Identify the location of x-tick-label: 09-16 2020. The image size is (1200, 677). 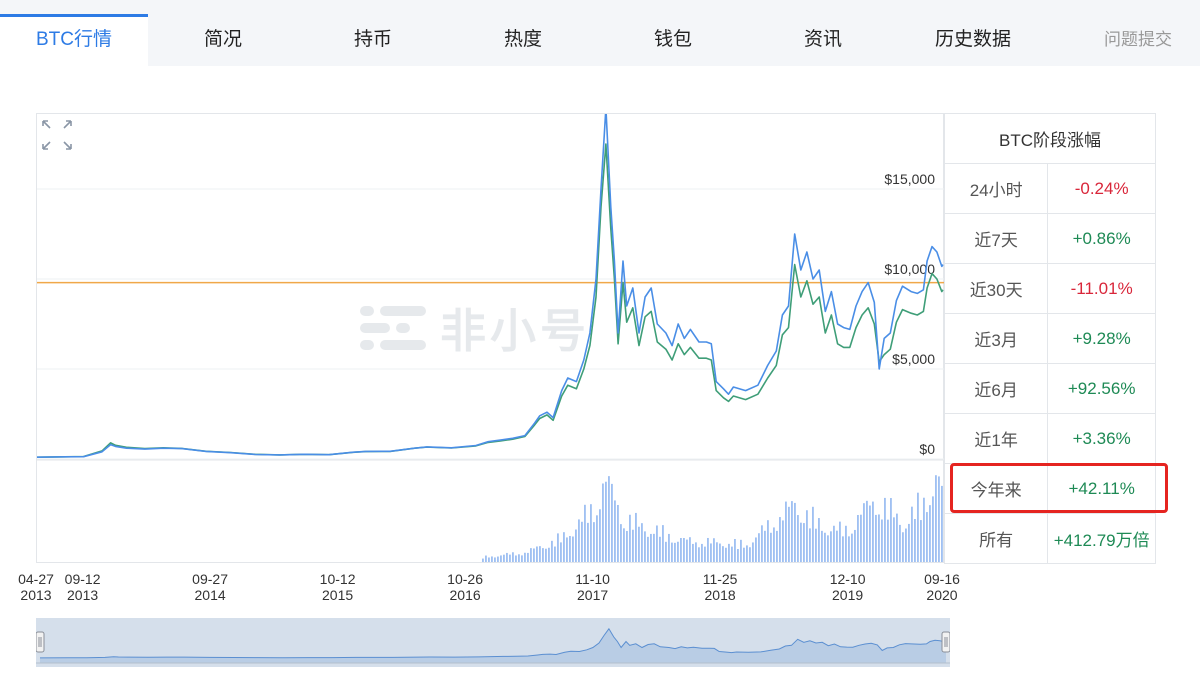
(942, 587).